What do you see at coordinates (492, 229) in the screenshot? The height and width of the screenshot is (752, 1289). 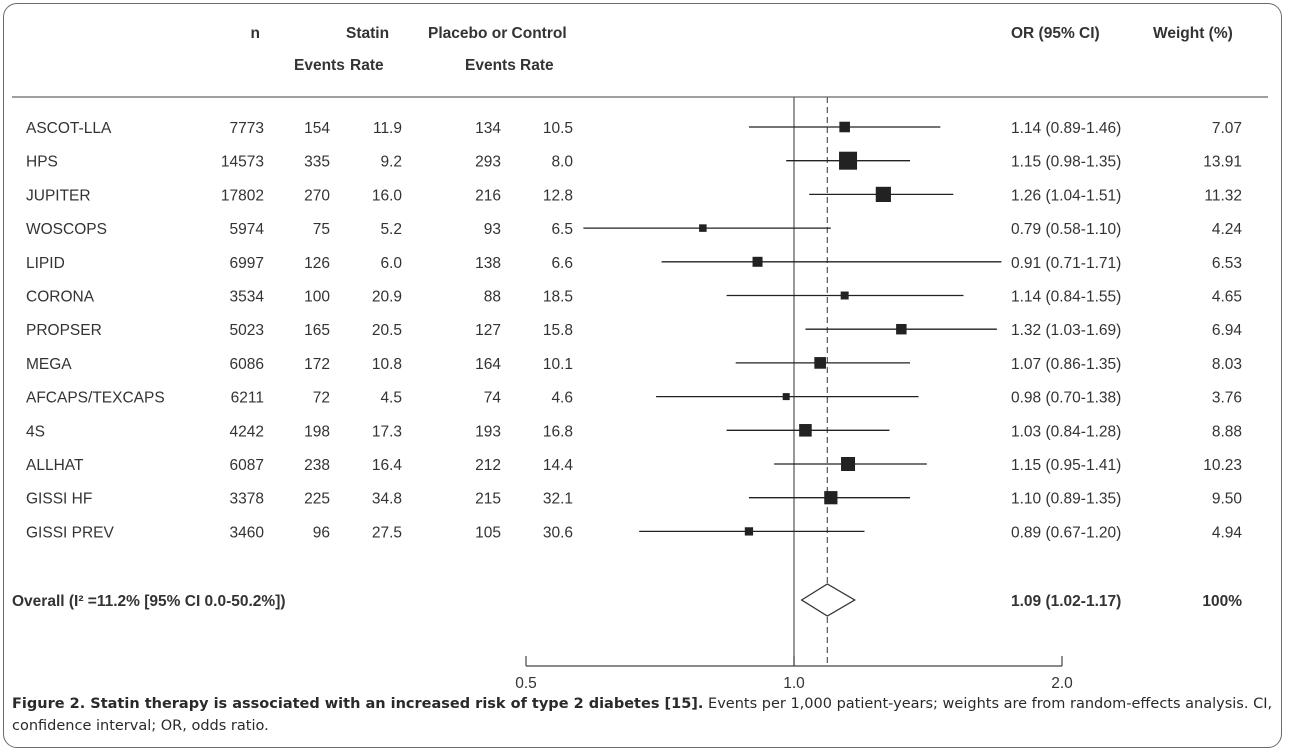 I see `control-events: 93` at bounding box center [492, 229].